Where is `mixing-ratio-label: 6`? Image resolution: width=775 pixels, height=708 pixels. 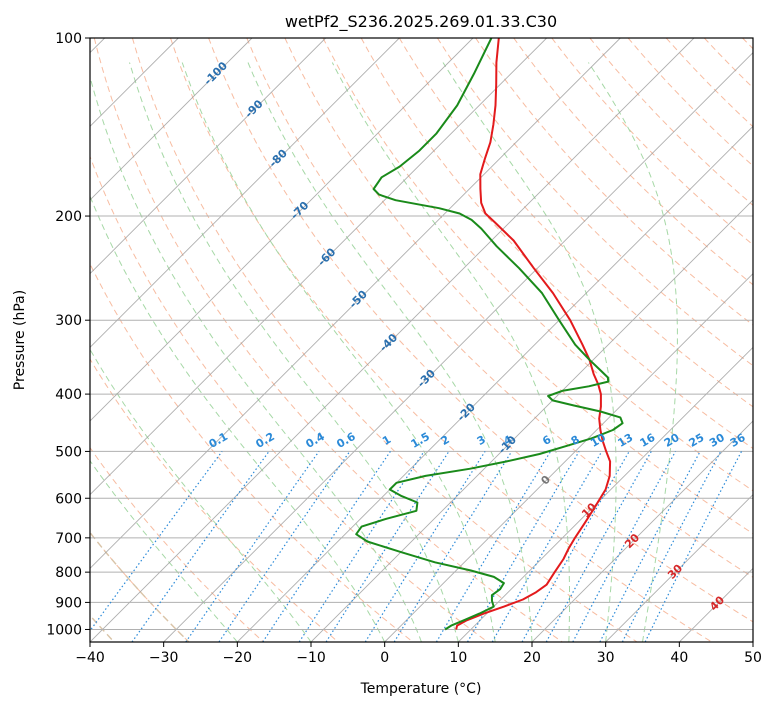 mixing-ratio-label: 6 is located at coordinates (546, 440).